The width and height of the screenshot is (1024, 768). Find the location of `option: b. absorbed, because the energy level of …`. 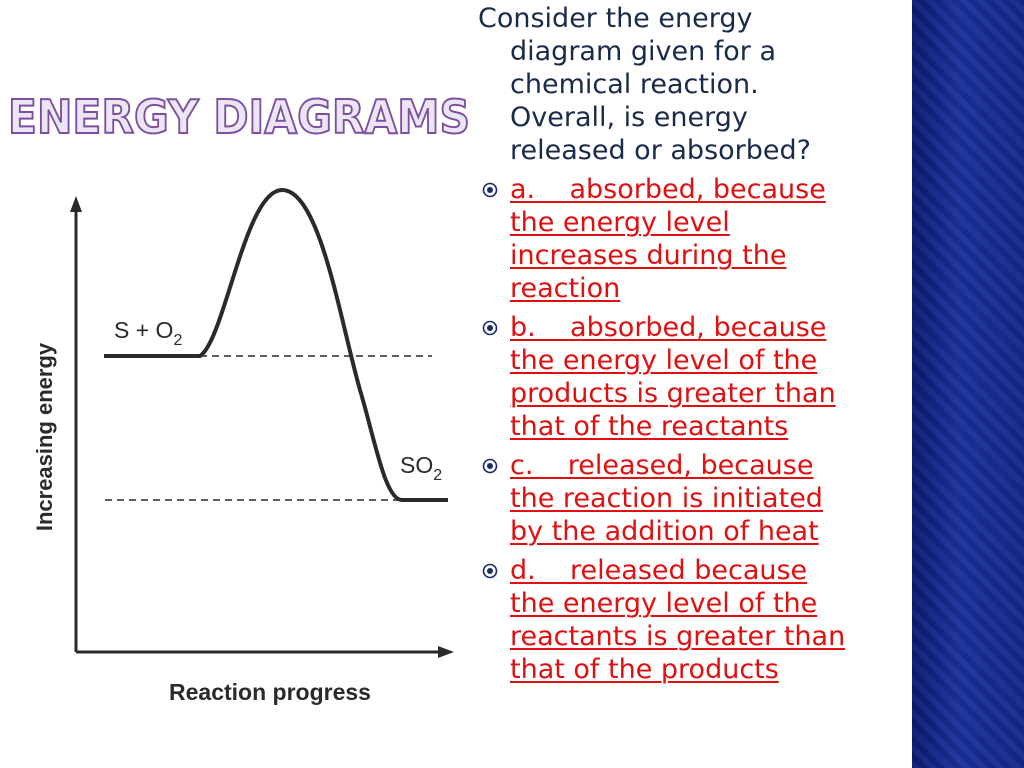

option: b. absorbed, because the energy level of … is located at coordinates (693, 377).